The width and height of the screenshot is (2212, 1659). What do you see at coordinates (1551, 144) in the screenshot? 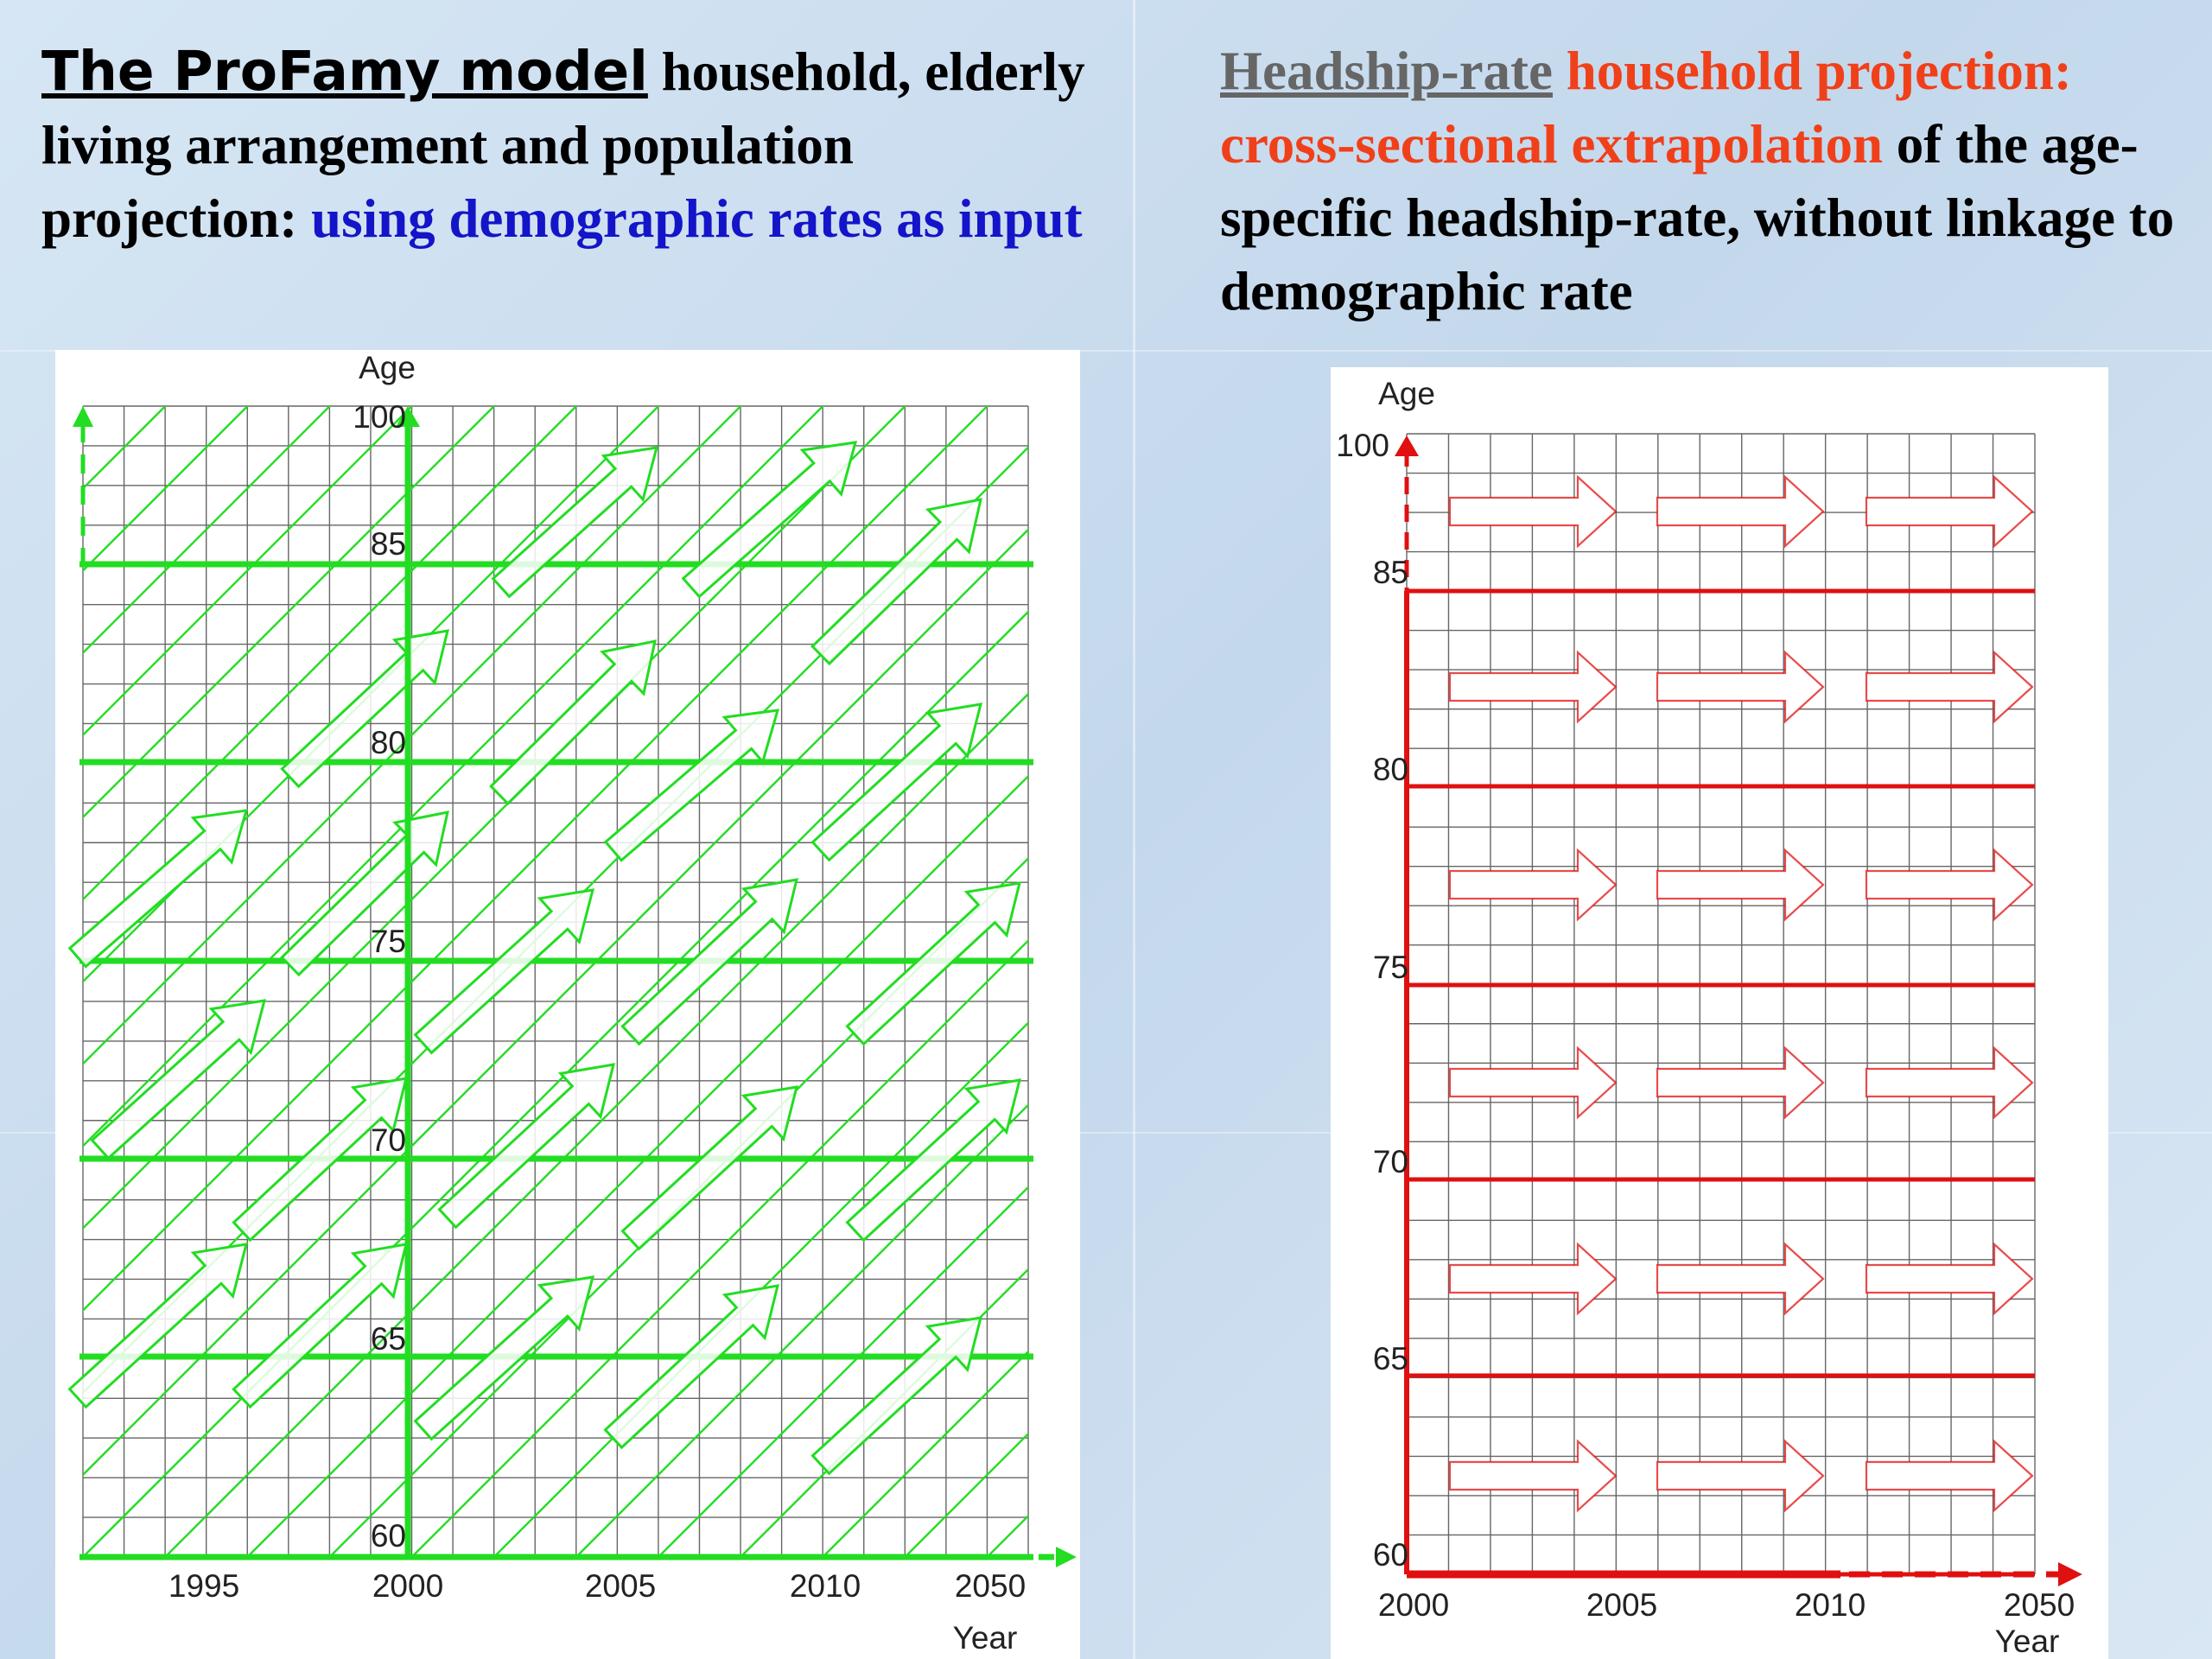
I see `right-heading-red-2: cross-sectional extrapolation` at bounding box center [1551, 144].